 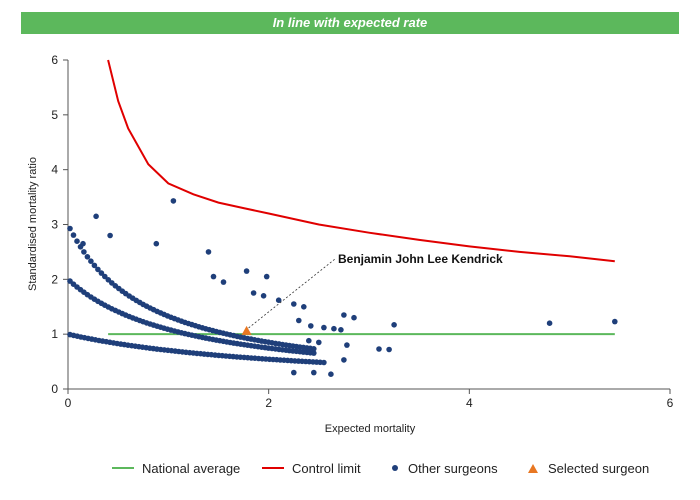 What do you see at coordinates (246, 330) in the screenshot?
I see `selected-surgeon-marker` at bounding box center [246, 330].